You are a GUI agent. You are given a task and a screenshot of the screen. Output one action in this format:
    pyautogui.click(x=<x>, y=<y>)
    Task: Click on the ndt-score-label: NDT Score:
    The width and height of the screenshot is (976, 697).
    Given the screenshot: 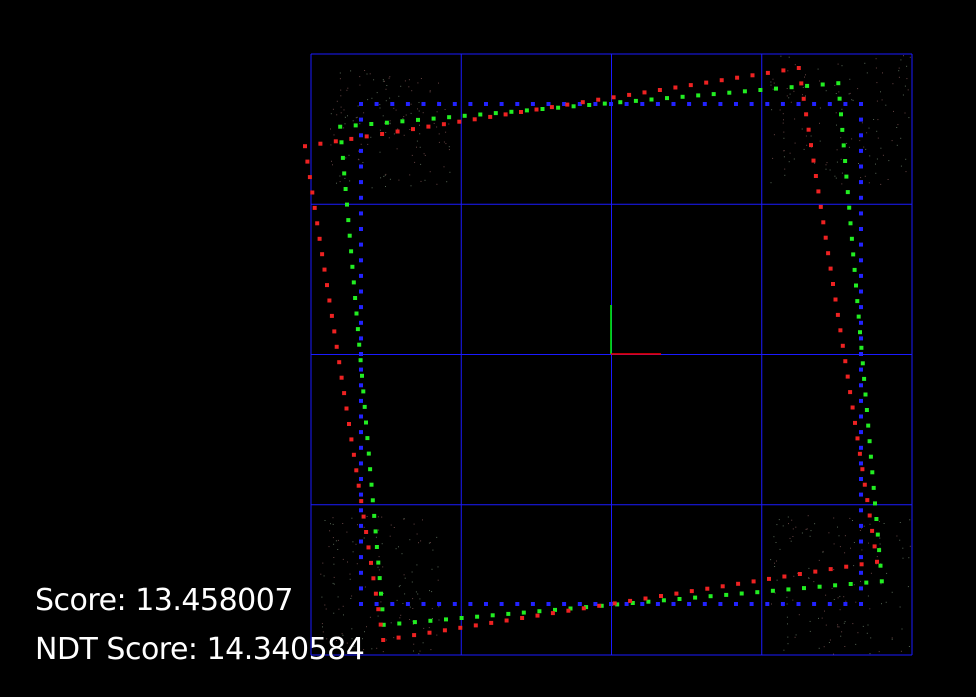 What is the action you would take?
    pyautogui.click(x=116, y=649)
    